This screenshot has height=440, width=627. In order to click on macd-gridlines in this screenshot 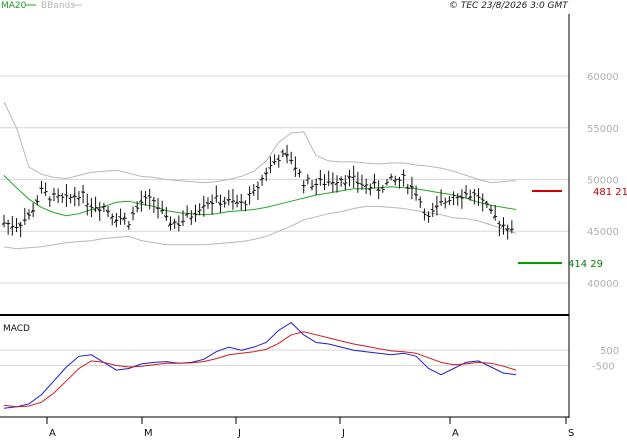, I will do `click(284, 357)`.